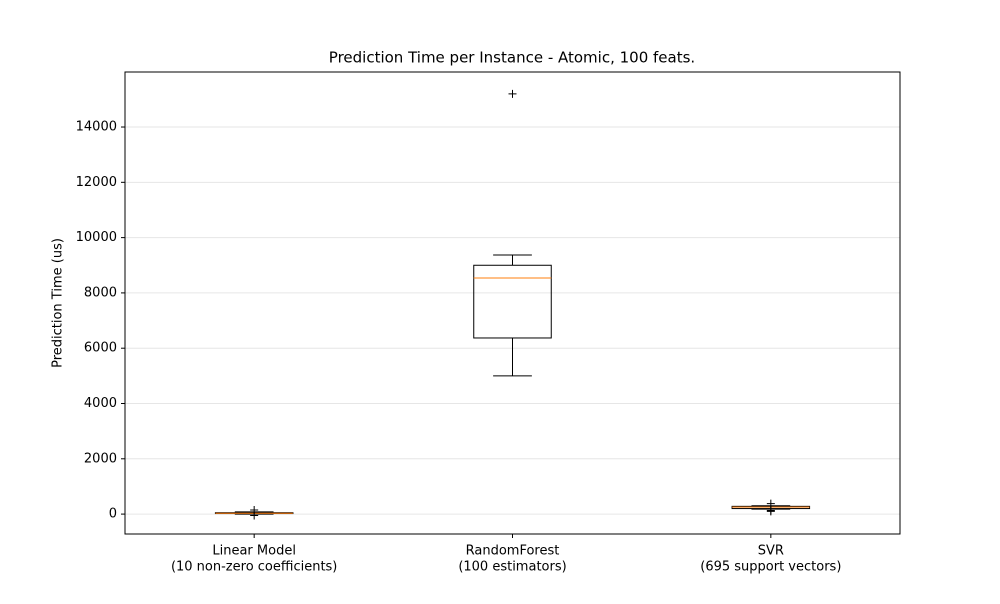 The width and height of the screenshot is (1000, 604). What do you see at coordinates (96, 127) in the screenshot?
I see `y-tick-label: 14000` at bounding box center [96, 127].